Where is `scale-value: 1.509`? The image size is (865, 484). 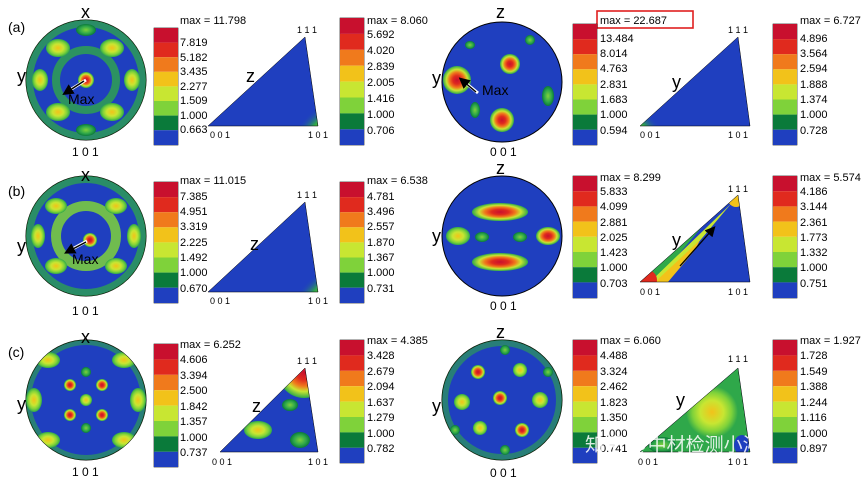
scale-value: 1.509 is located at coordinates (194, 101).